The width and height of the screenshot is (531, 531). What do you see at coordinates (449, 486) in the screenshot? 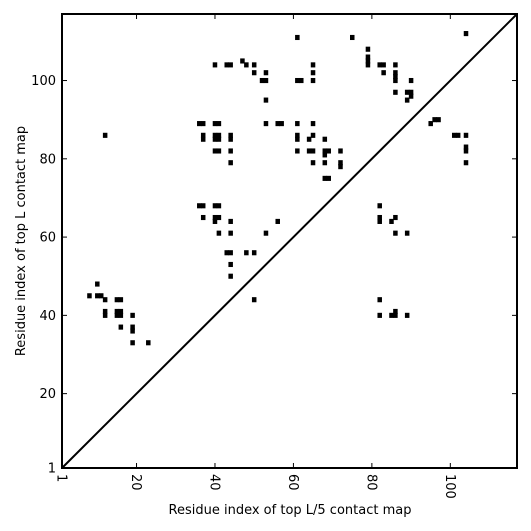
I see `x-tick-label: 100` at bounding box center [449, 486].